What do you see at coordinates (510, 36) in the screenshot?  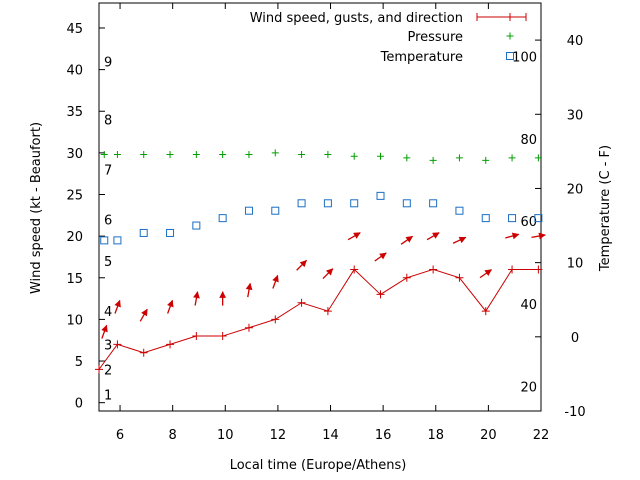 I see `legend-pressure-marker` at bounding box center [510, 36].